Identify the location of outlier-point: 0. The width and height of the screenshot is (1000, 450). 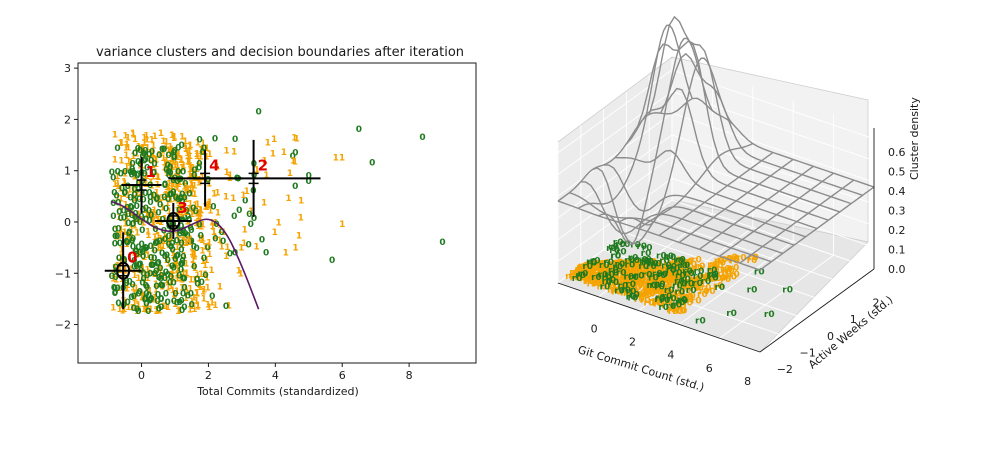
(359, 130).